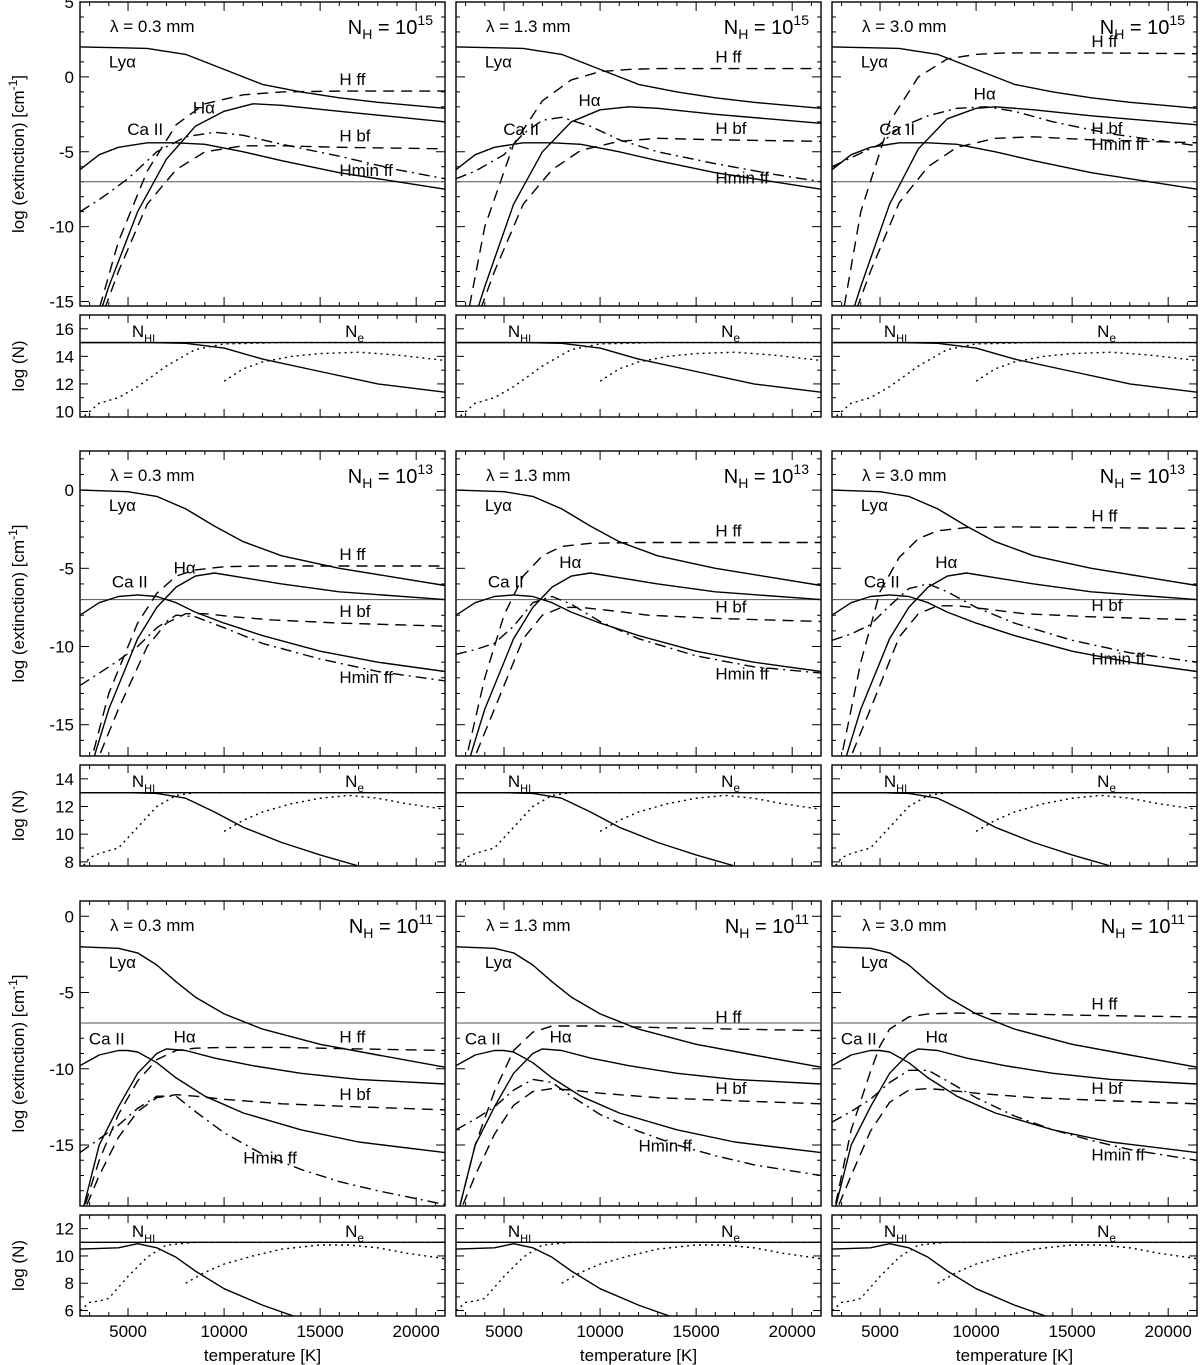 The image size is (1200, 1365). Describe the element at coordinates (1014, 1355) in the screenshot. I see `x-axis-title: temperature [K]` at that location.